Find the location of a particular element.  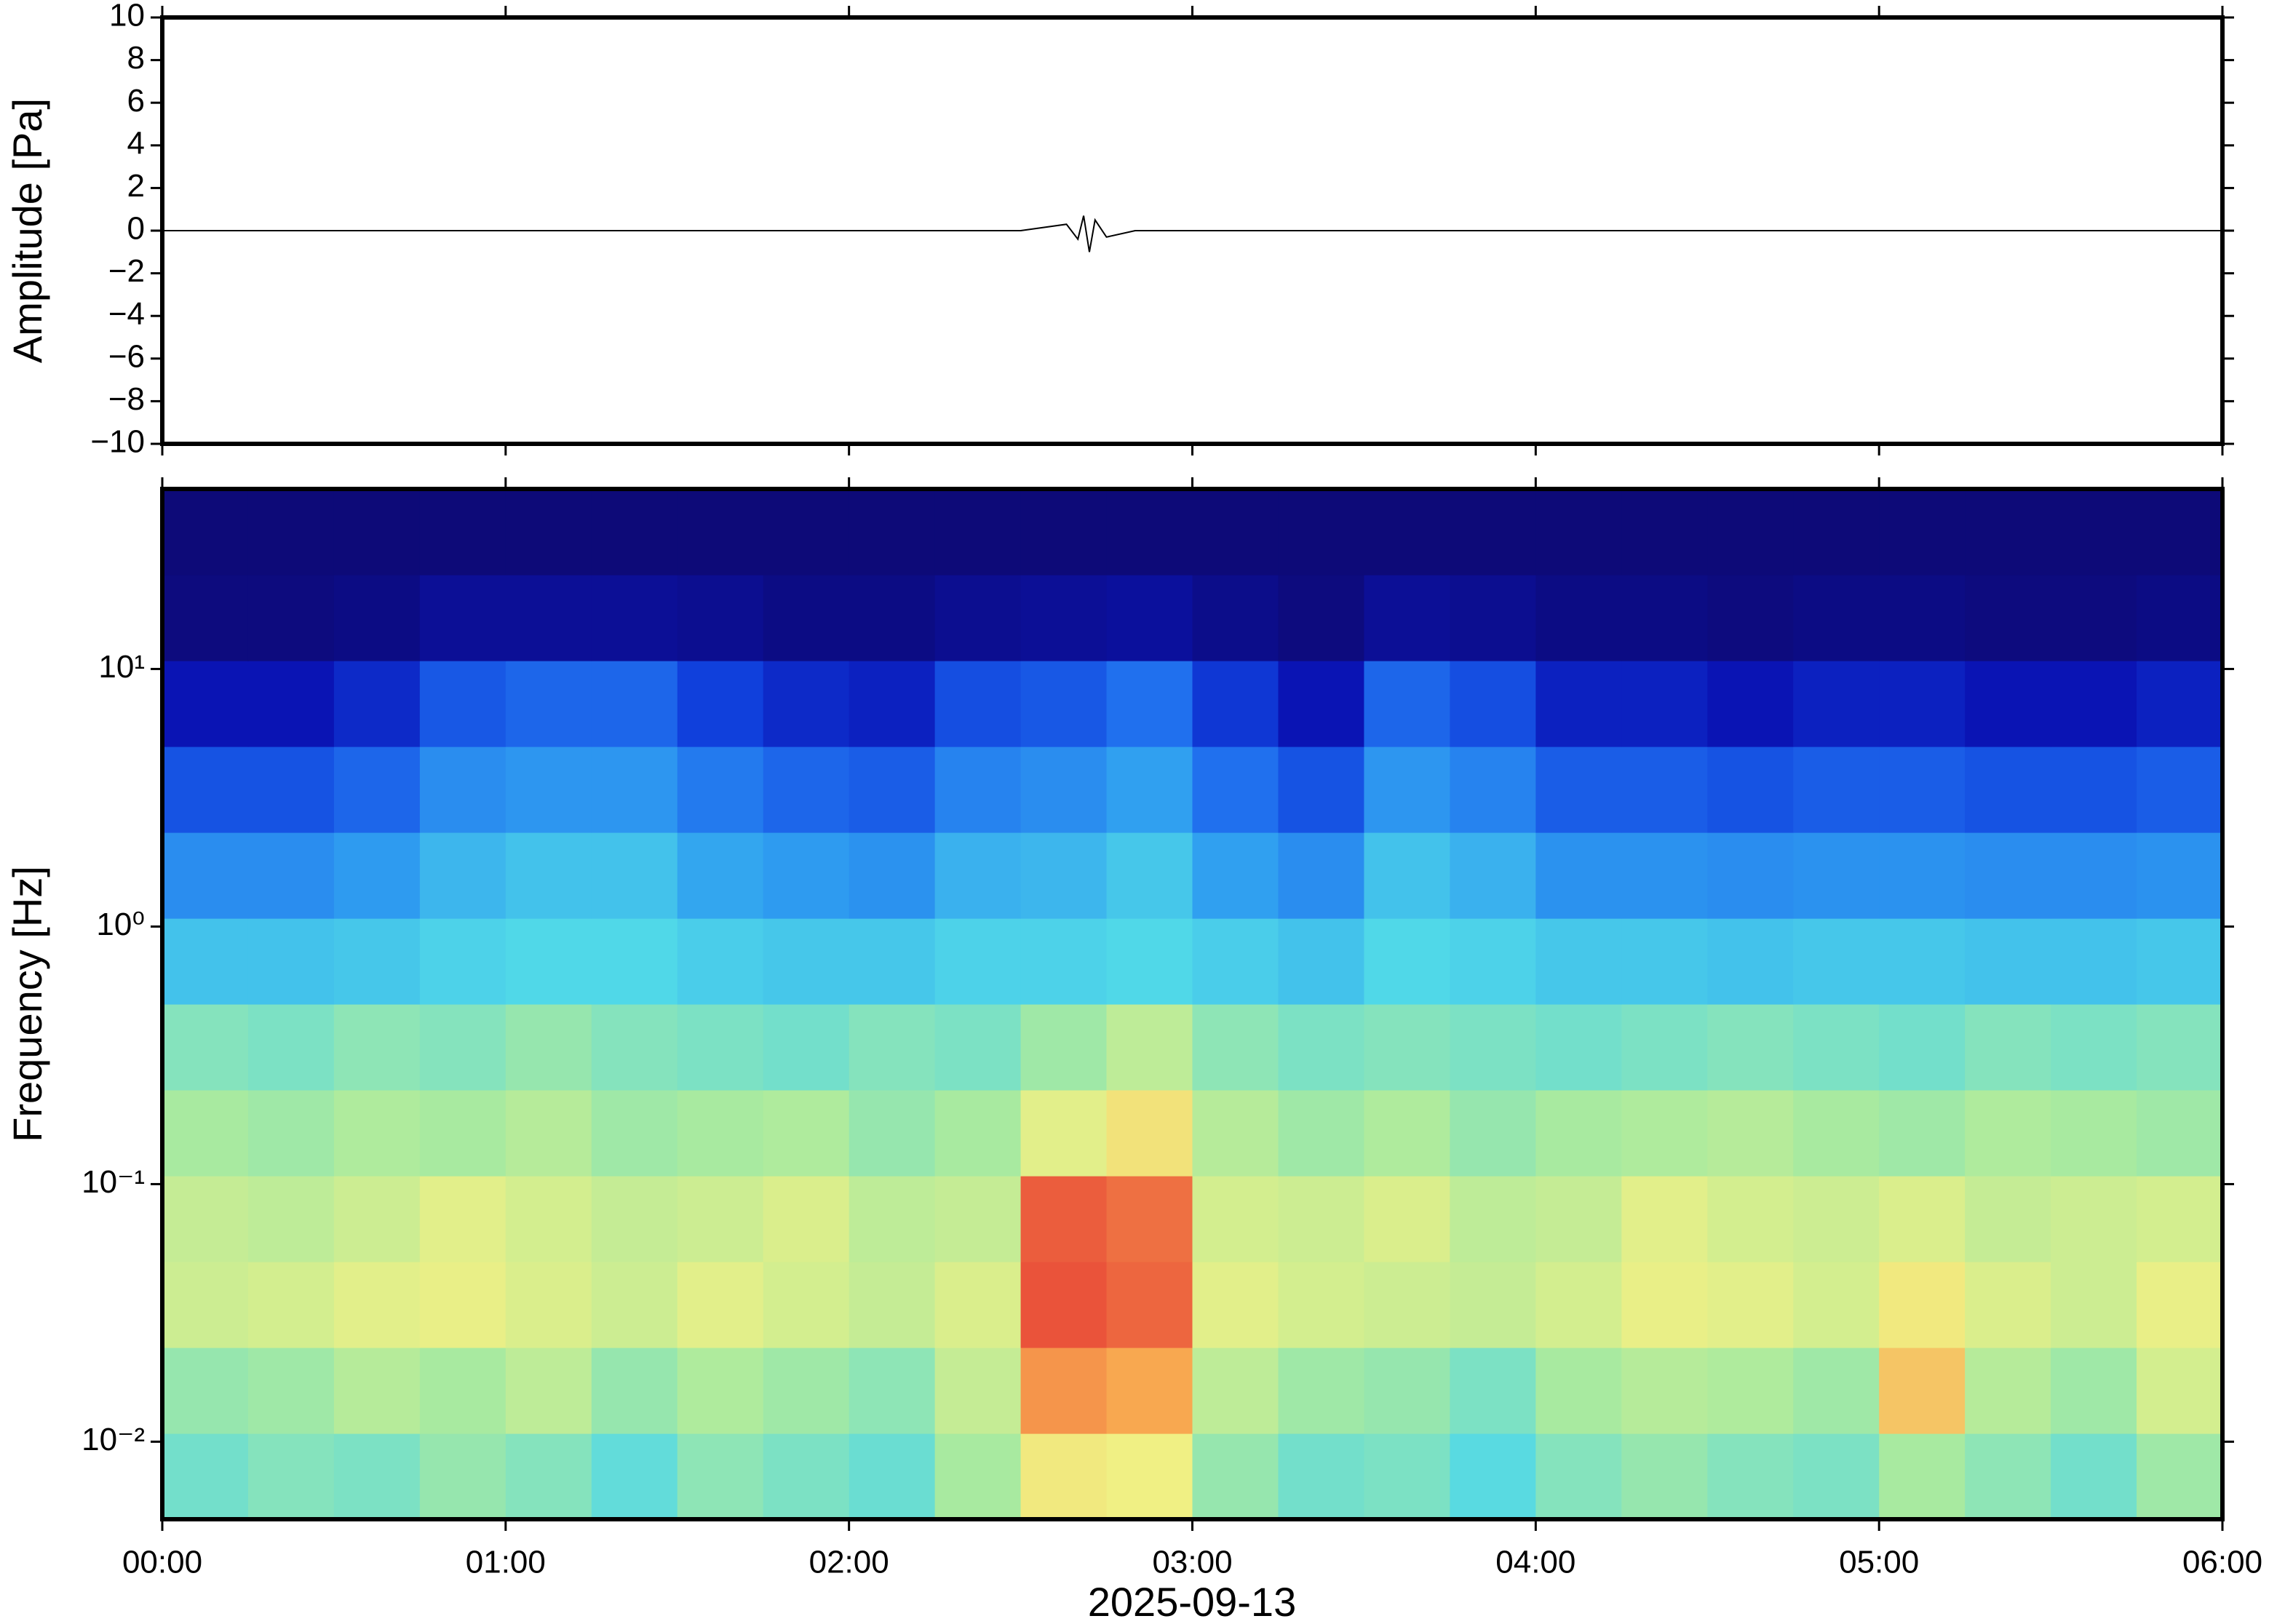

x-tick-label: 00:00 is located at coordinates (162, 1562).